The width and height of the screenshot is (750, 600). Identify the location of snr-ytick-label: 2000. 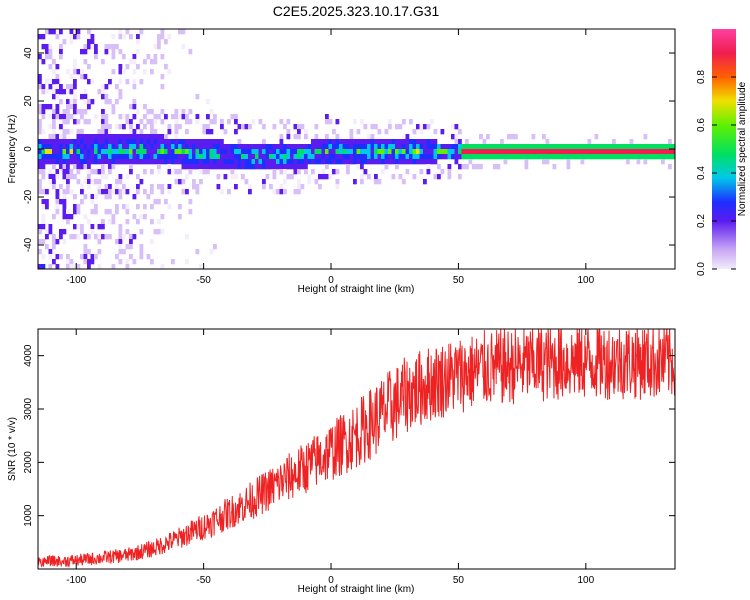
(28, 462).